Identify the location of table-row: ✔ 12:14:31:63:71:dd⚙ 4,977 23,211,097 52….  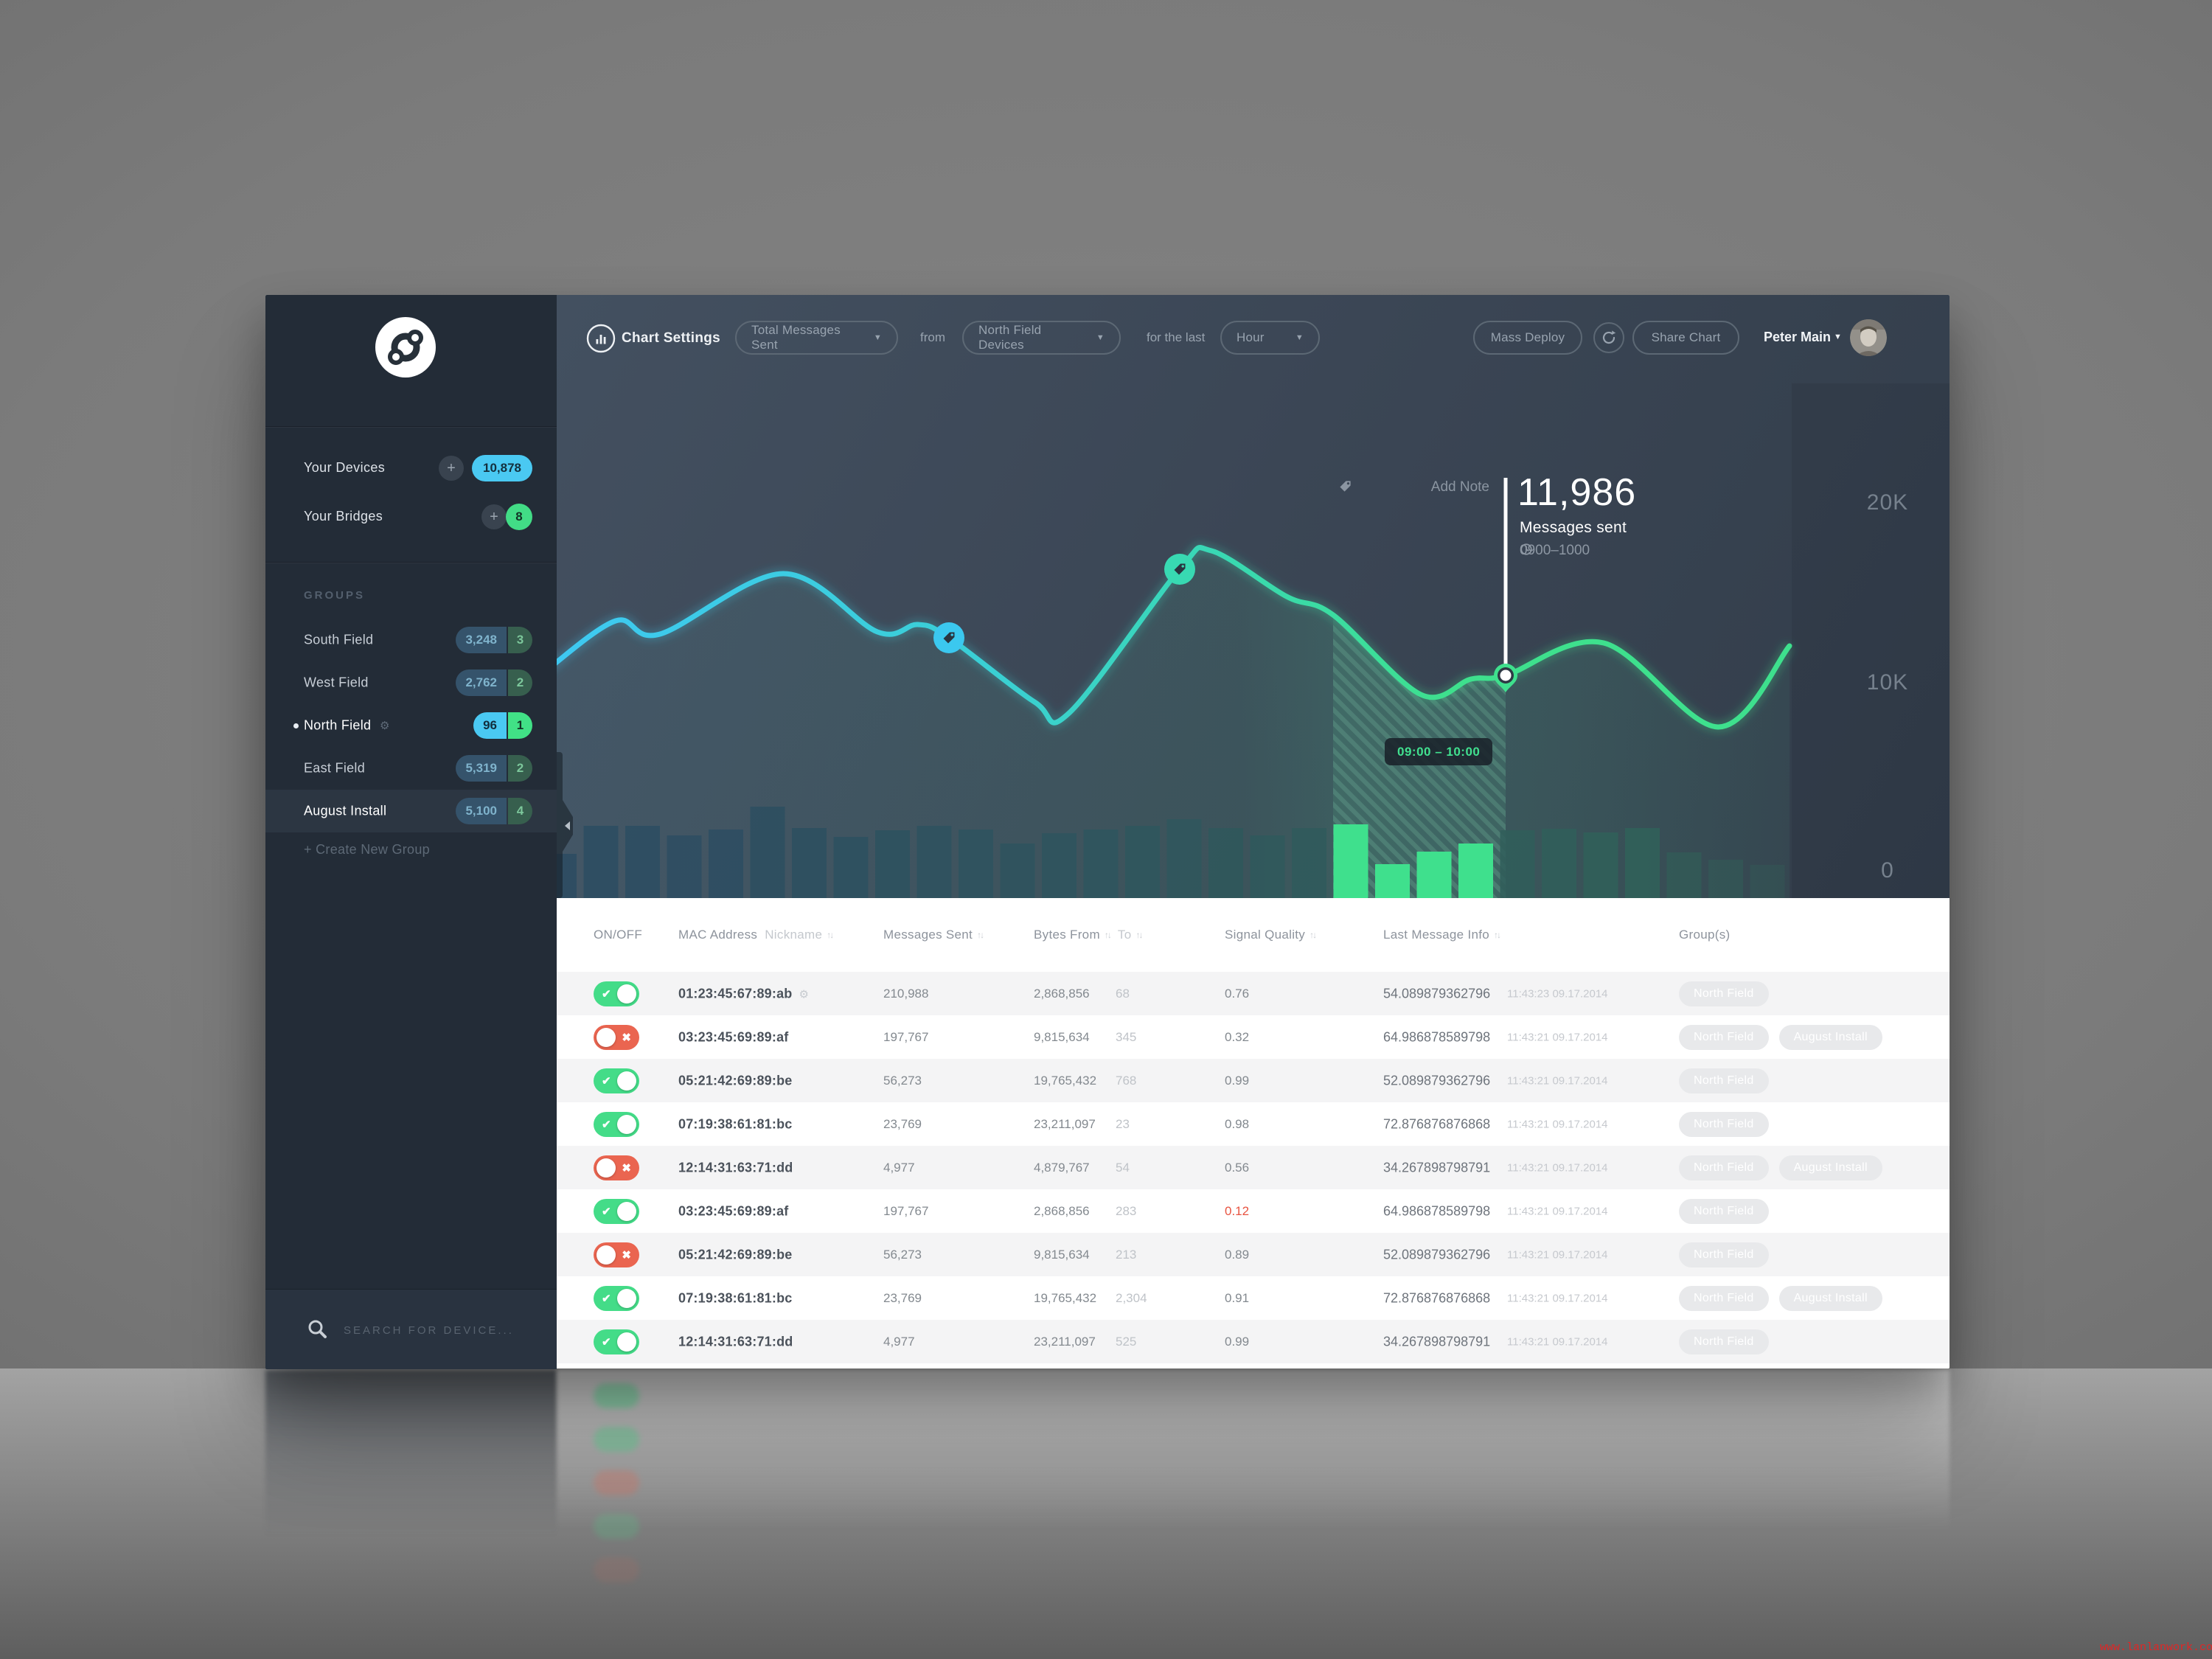
(1253, 1341).